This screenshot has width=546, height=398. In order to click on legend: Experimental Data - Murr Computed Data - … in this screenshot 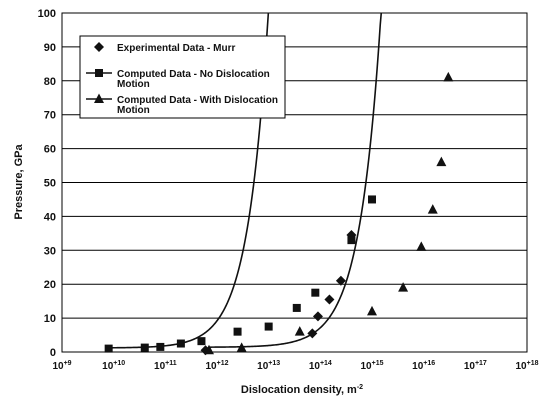, I will do `click(182, 77)`.